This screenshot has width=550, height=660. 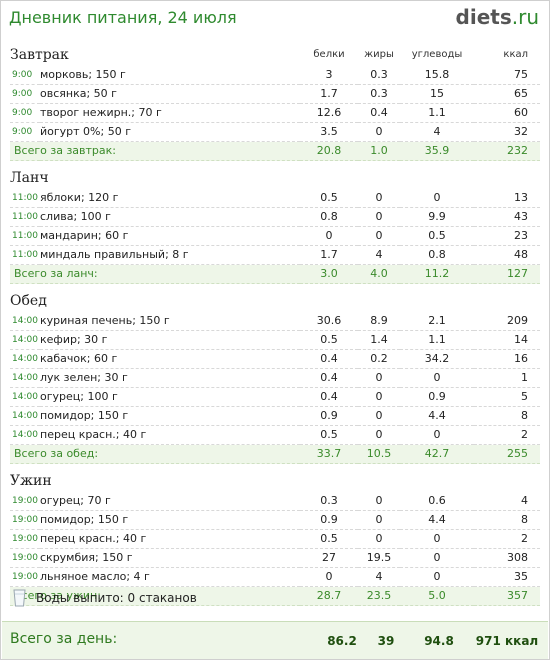 What do you see at coordinates (170, 539) in the screenshot?
I see `food-name: перец красн.; 40 г` at bounding box center [170, 539].